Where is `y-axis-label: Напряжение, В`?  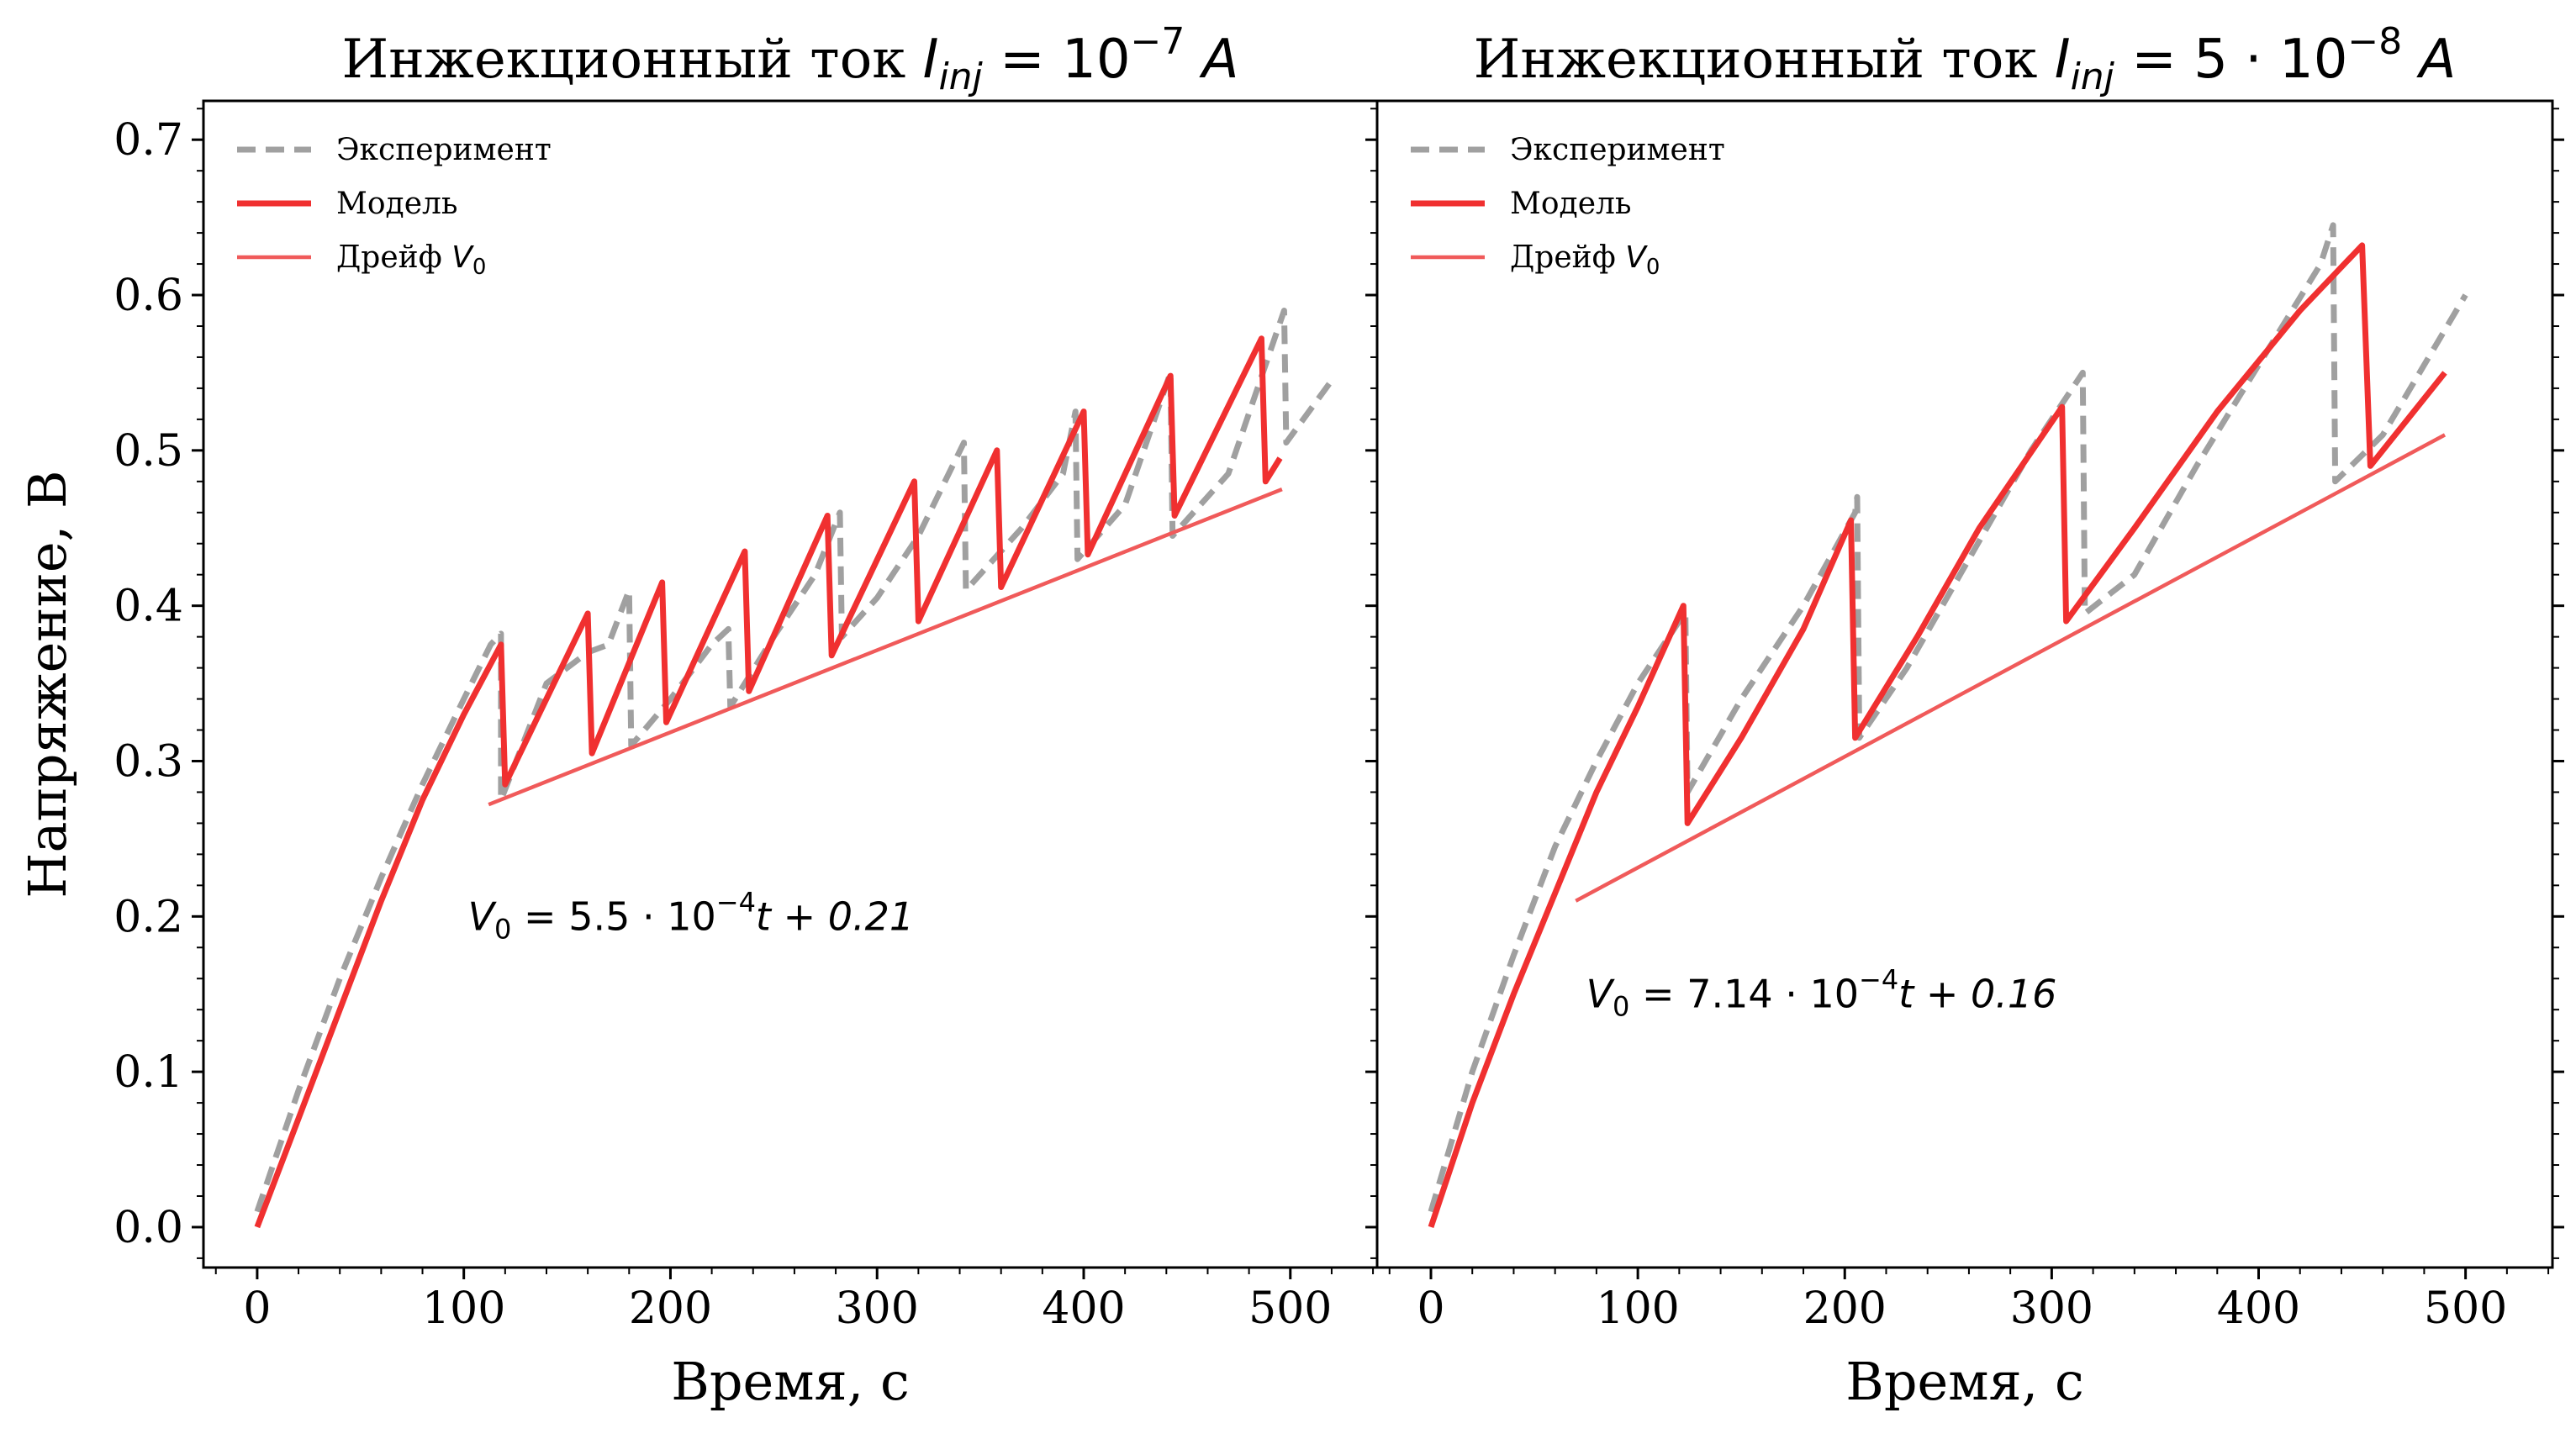
y-axis-label: Напряжение, В is located at coordinates (47, 684).